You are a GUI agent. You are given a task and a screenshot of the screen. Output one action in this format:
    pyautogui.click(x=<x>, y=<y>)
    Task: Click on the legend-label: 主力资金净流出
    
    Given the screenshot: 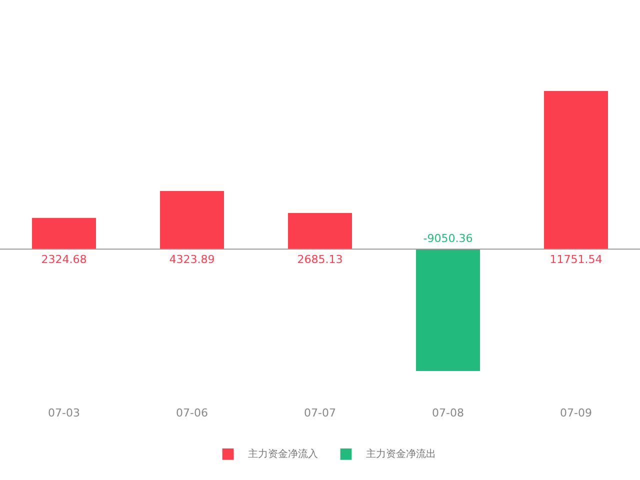 What is the action you would take?
    pyautogui.click(x=401, y=454)
    